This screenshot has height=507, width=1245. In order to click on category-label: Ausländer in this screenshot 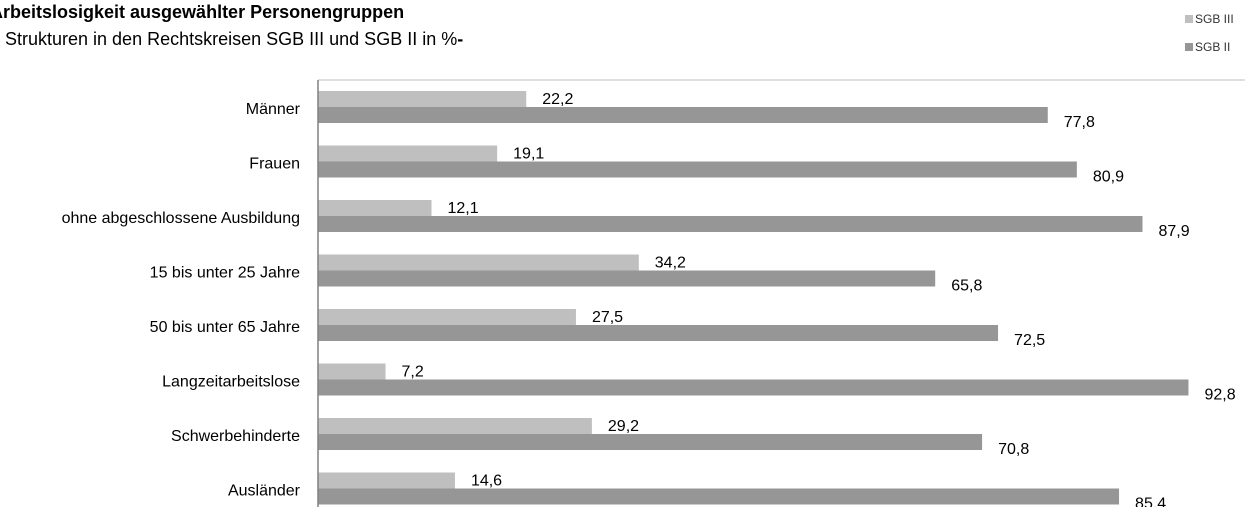, I will do `click(264, 491)`.